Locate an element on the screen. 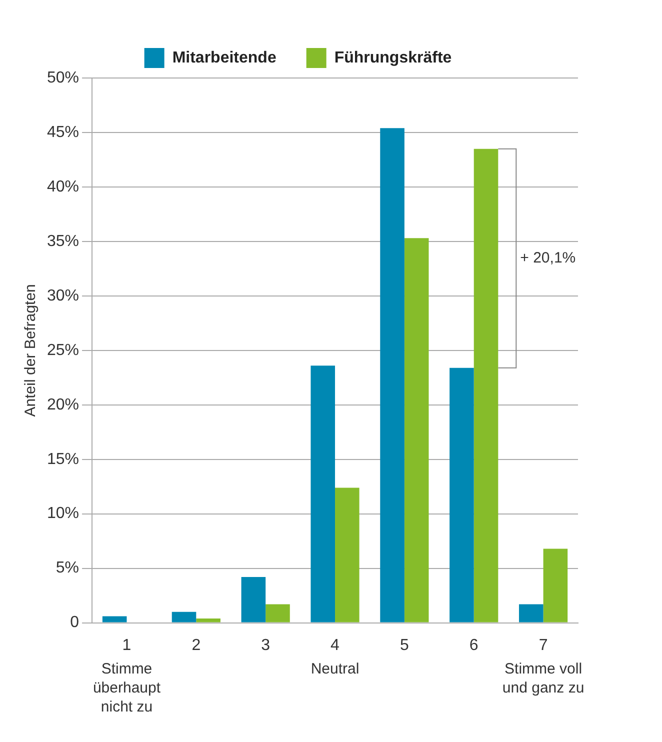 The width and height of the screenshot is (662, 742). y-tick-label: 45% is located at coordinates (63, 132).